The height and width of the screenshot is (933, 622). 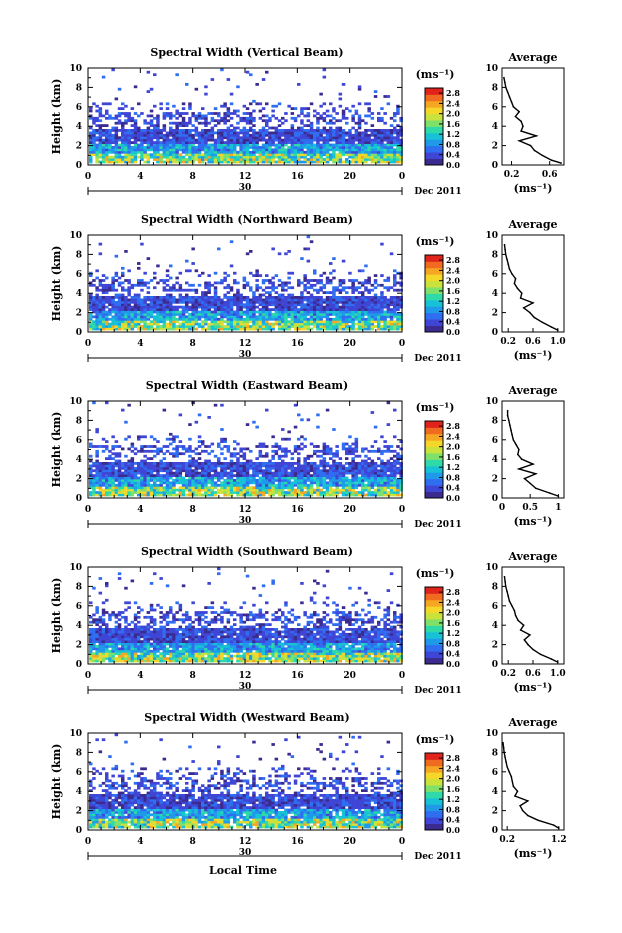 I want to click on average-y-tick-label: 10, so click(x=491, y=236).